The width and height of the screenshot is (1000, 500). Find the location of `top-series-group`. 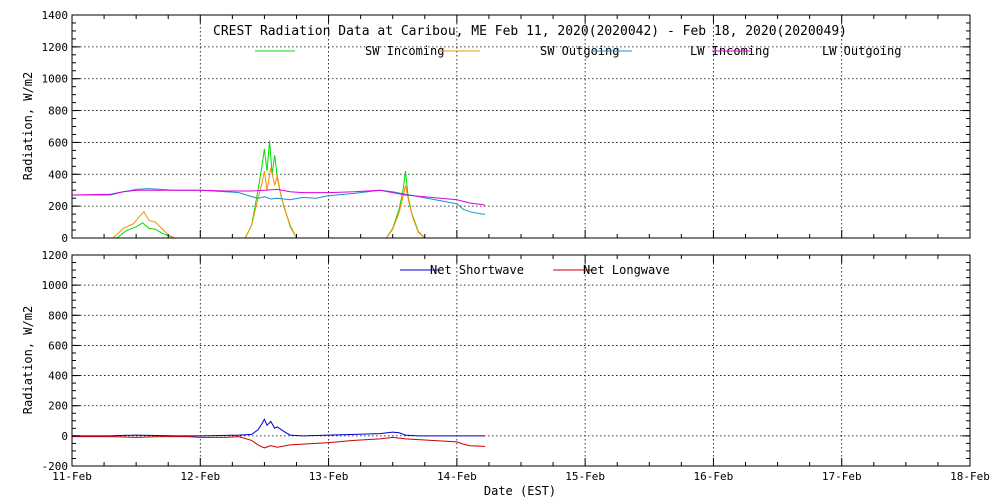

top-series-group is located at coordinates (278, 189).